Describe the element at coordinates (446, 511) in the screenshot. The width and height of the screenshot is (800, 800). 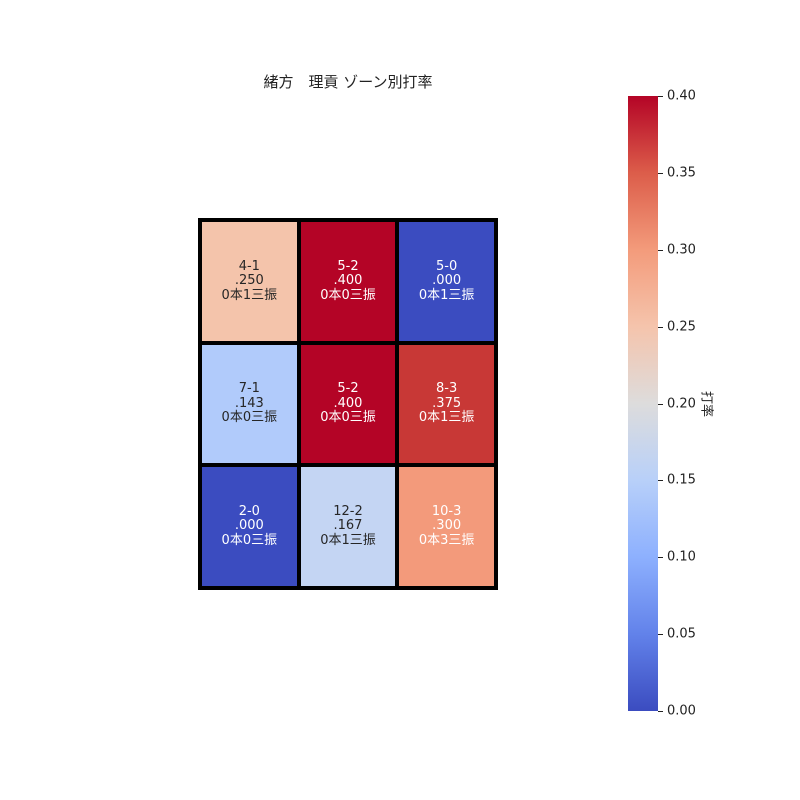
I see `cell-count: 10-3` at that location.